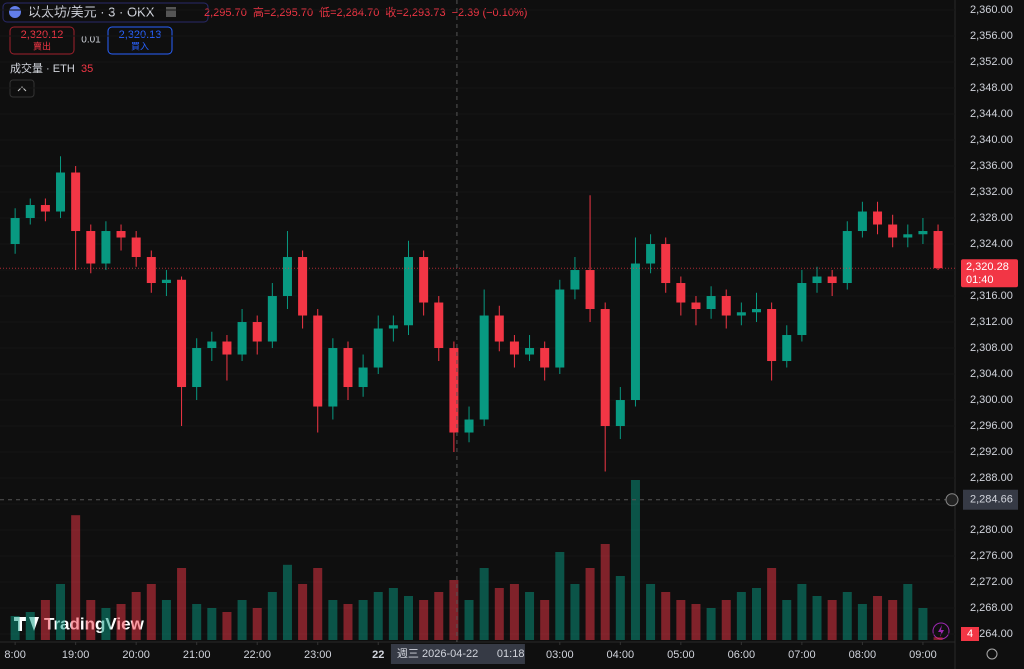 The image size is (1024, 669). I want to click on crosshair-time-box, so click(457, 654).